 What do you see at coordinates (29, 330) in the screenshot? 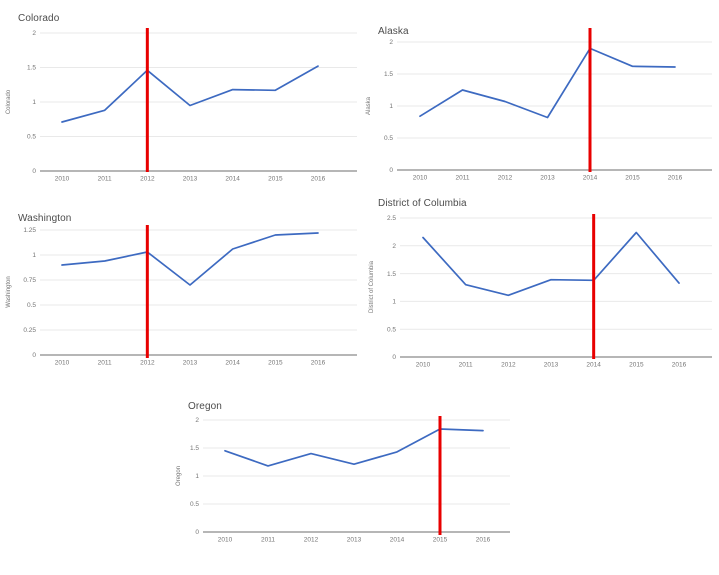
I see `y-tick-label: 0.25` at bounding box center [29, 330].